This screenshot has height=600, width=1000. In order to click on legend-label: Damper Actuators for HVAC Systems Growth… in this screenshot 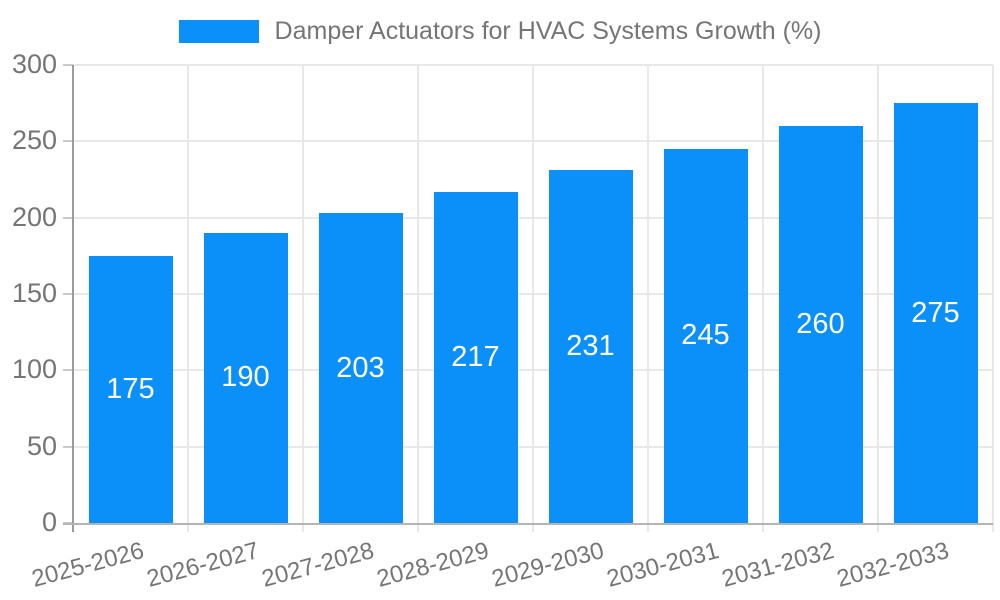, I will do `click(548, 31)`.